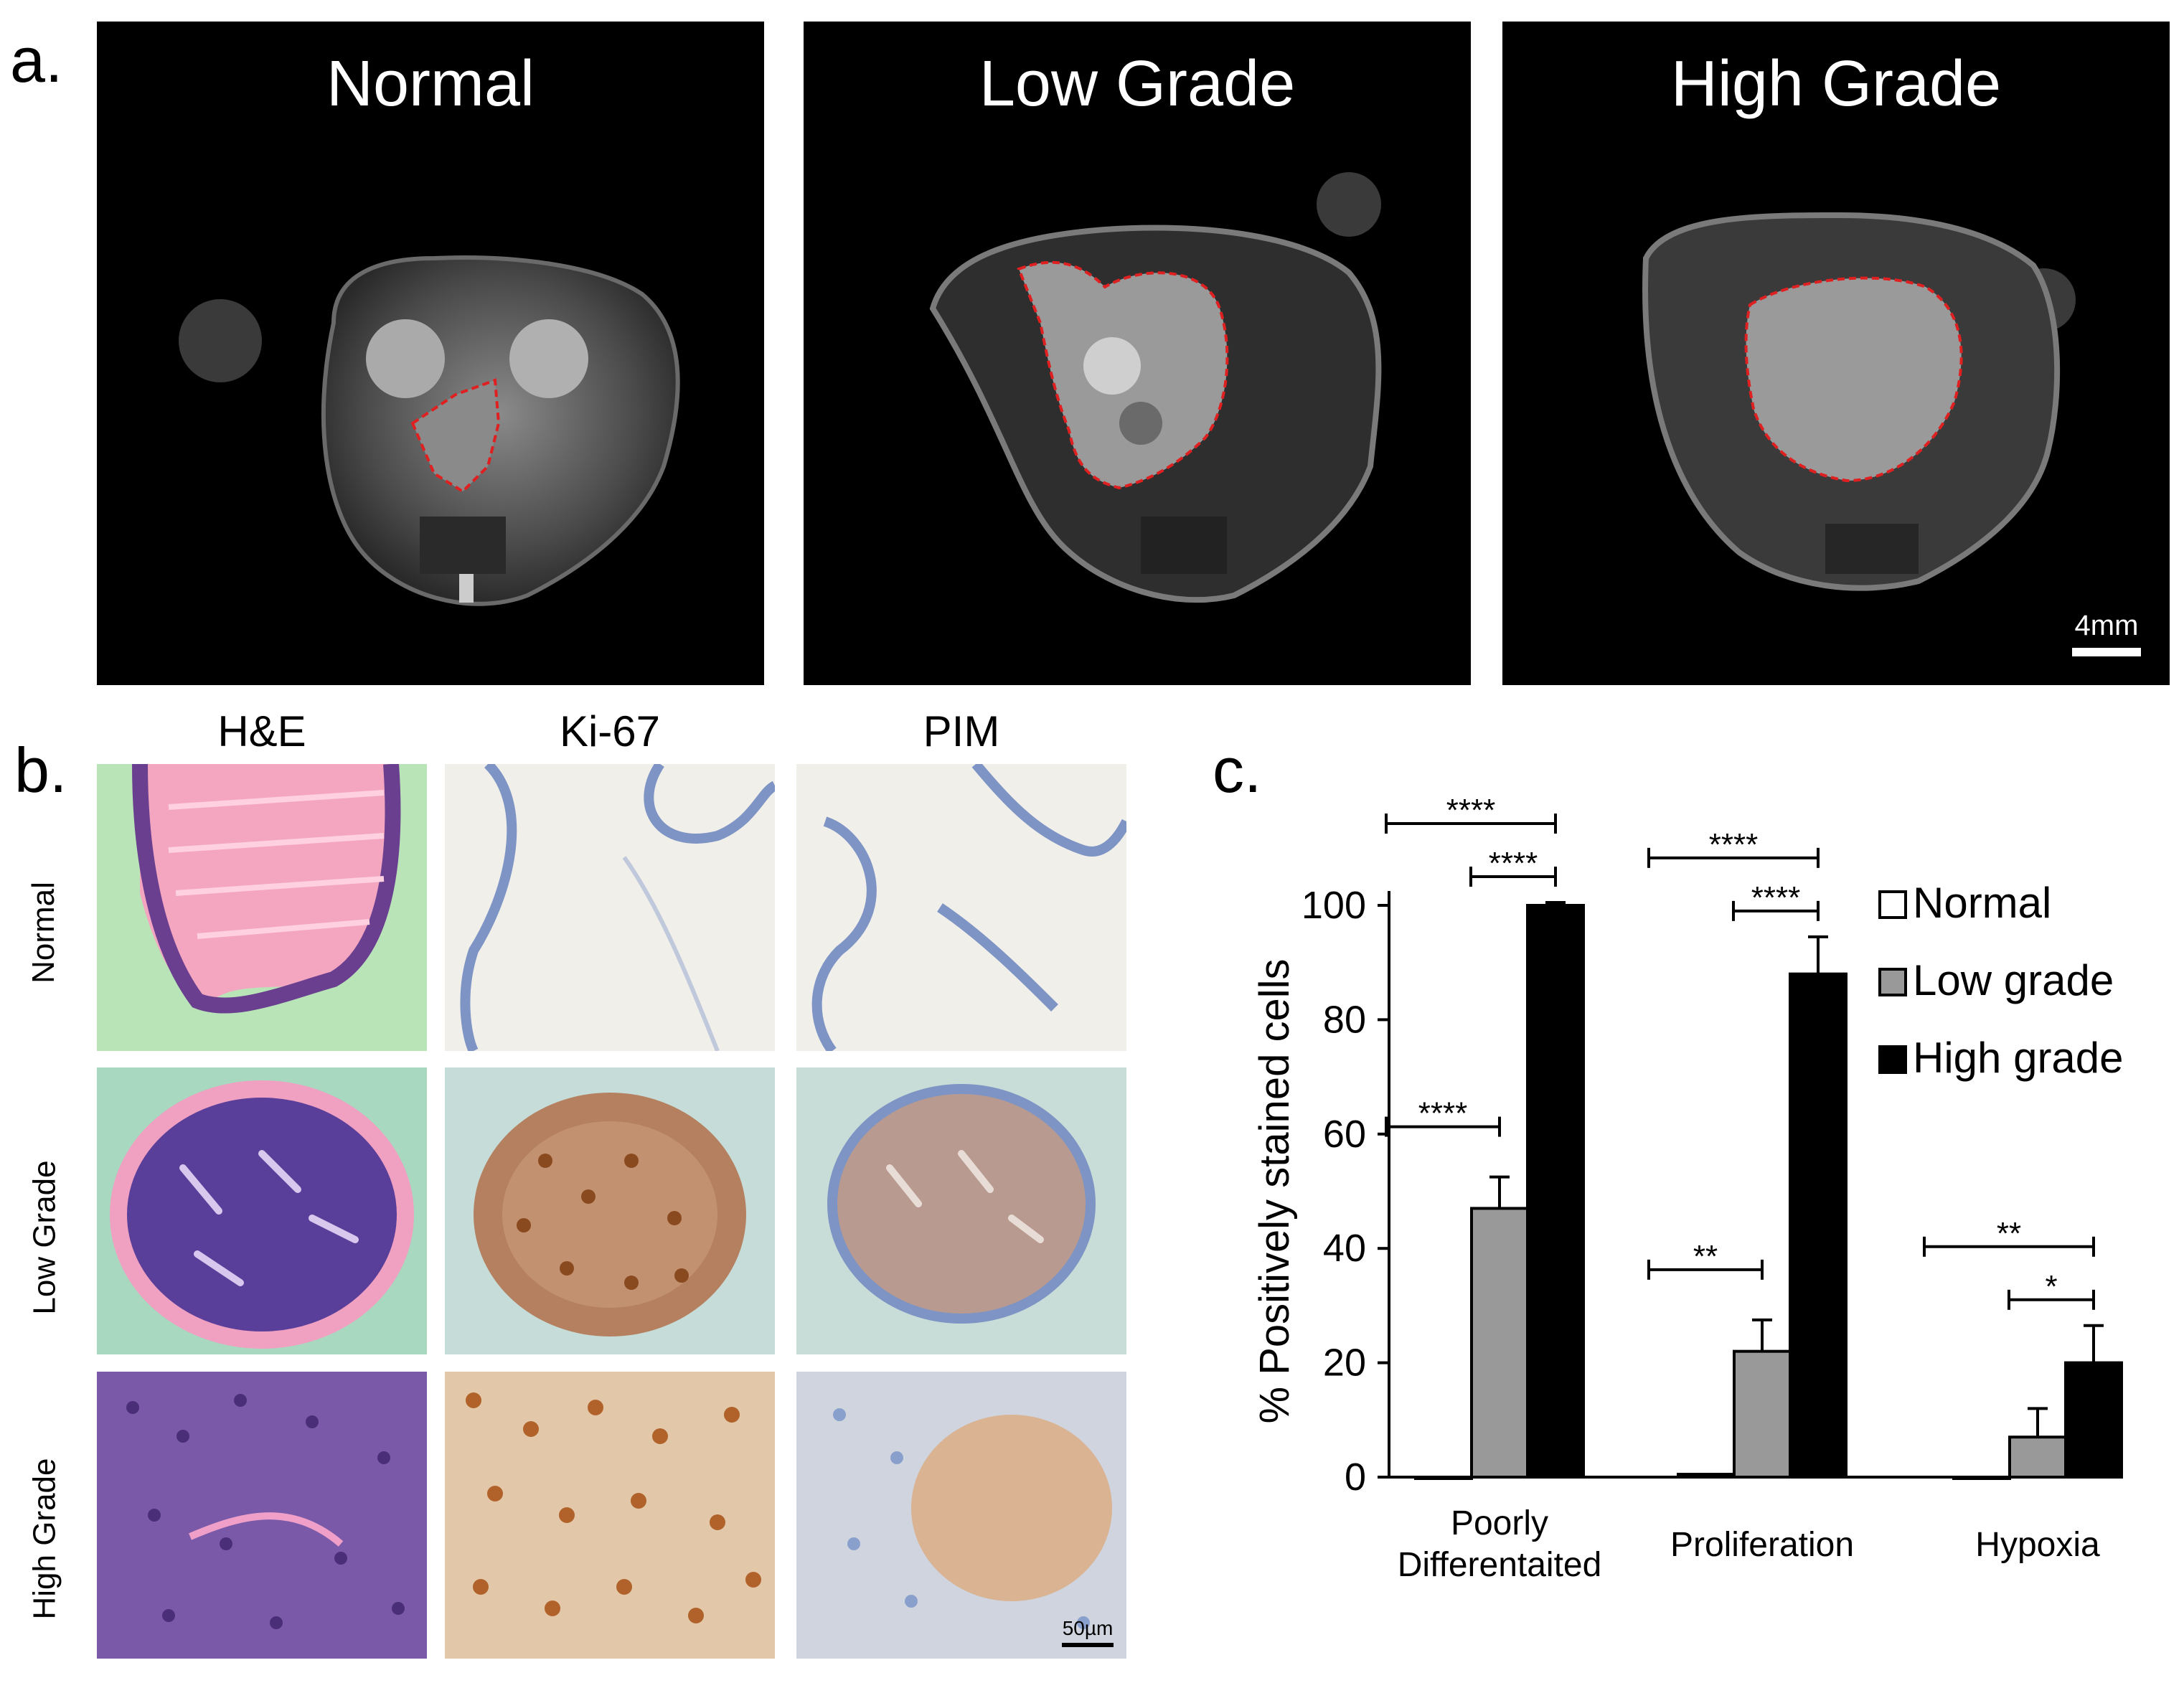 The image size is (2184, 1683). Describe the element at coordinates (1137, 353) in the screenshot. I see `mri-image-low-grade: Low Grade` at that location.